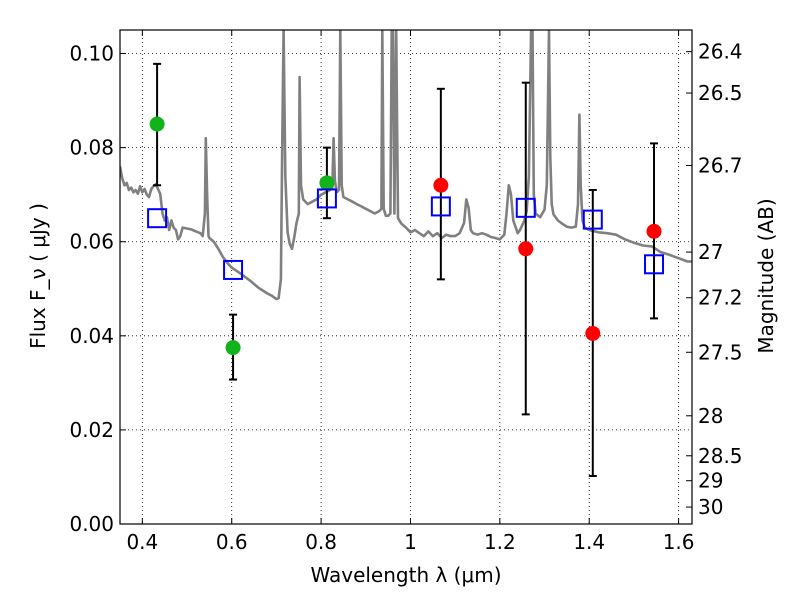 The width and height of the screenshot is (800, 600). What do you see at coordinates (710, 507) in the screenshot?
I see `right-tick-label: 30` at bounding box center [710, 507].